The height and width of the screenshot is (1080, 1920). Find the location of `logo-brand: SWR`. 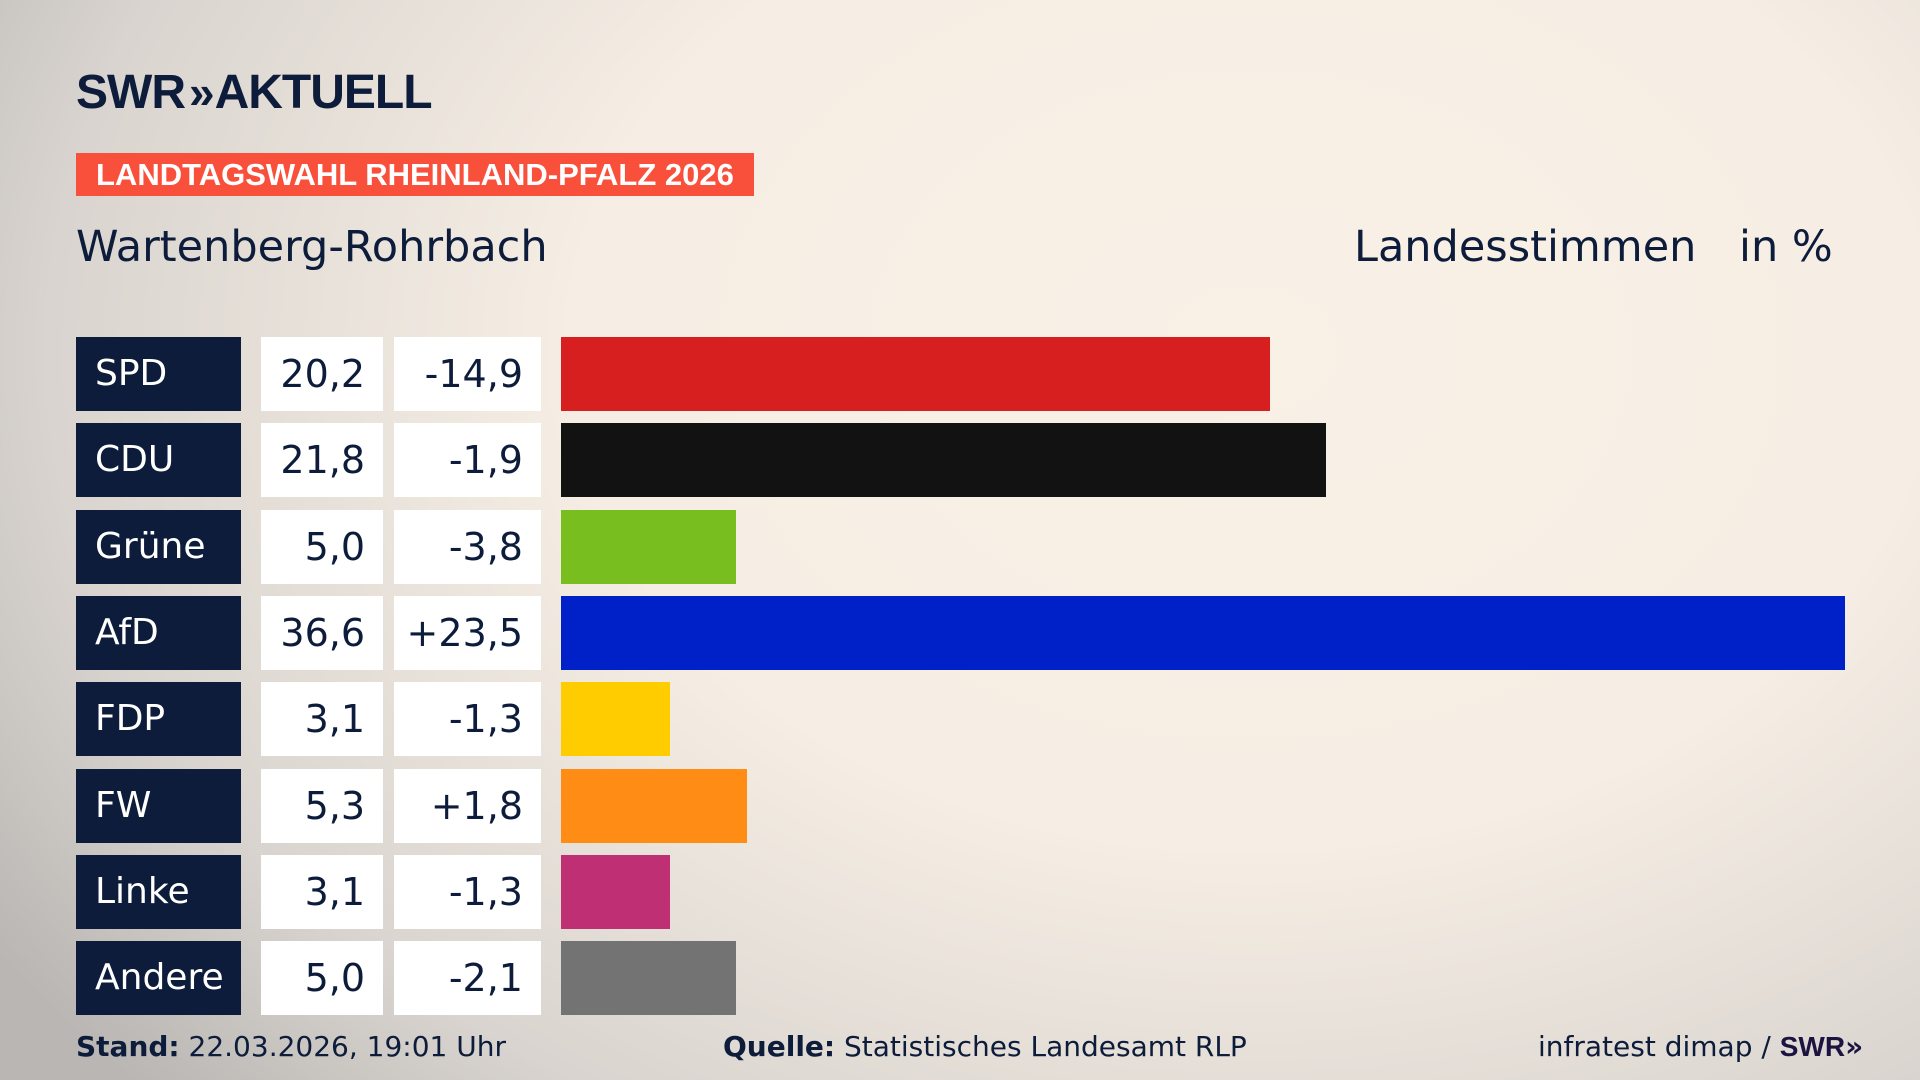

logo-brand: SWR is located at coordinates (131, 92).